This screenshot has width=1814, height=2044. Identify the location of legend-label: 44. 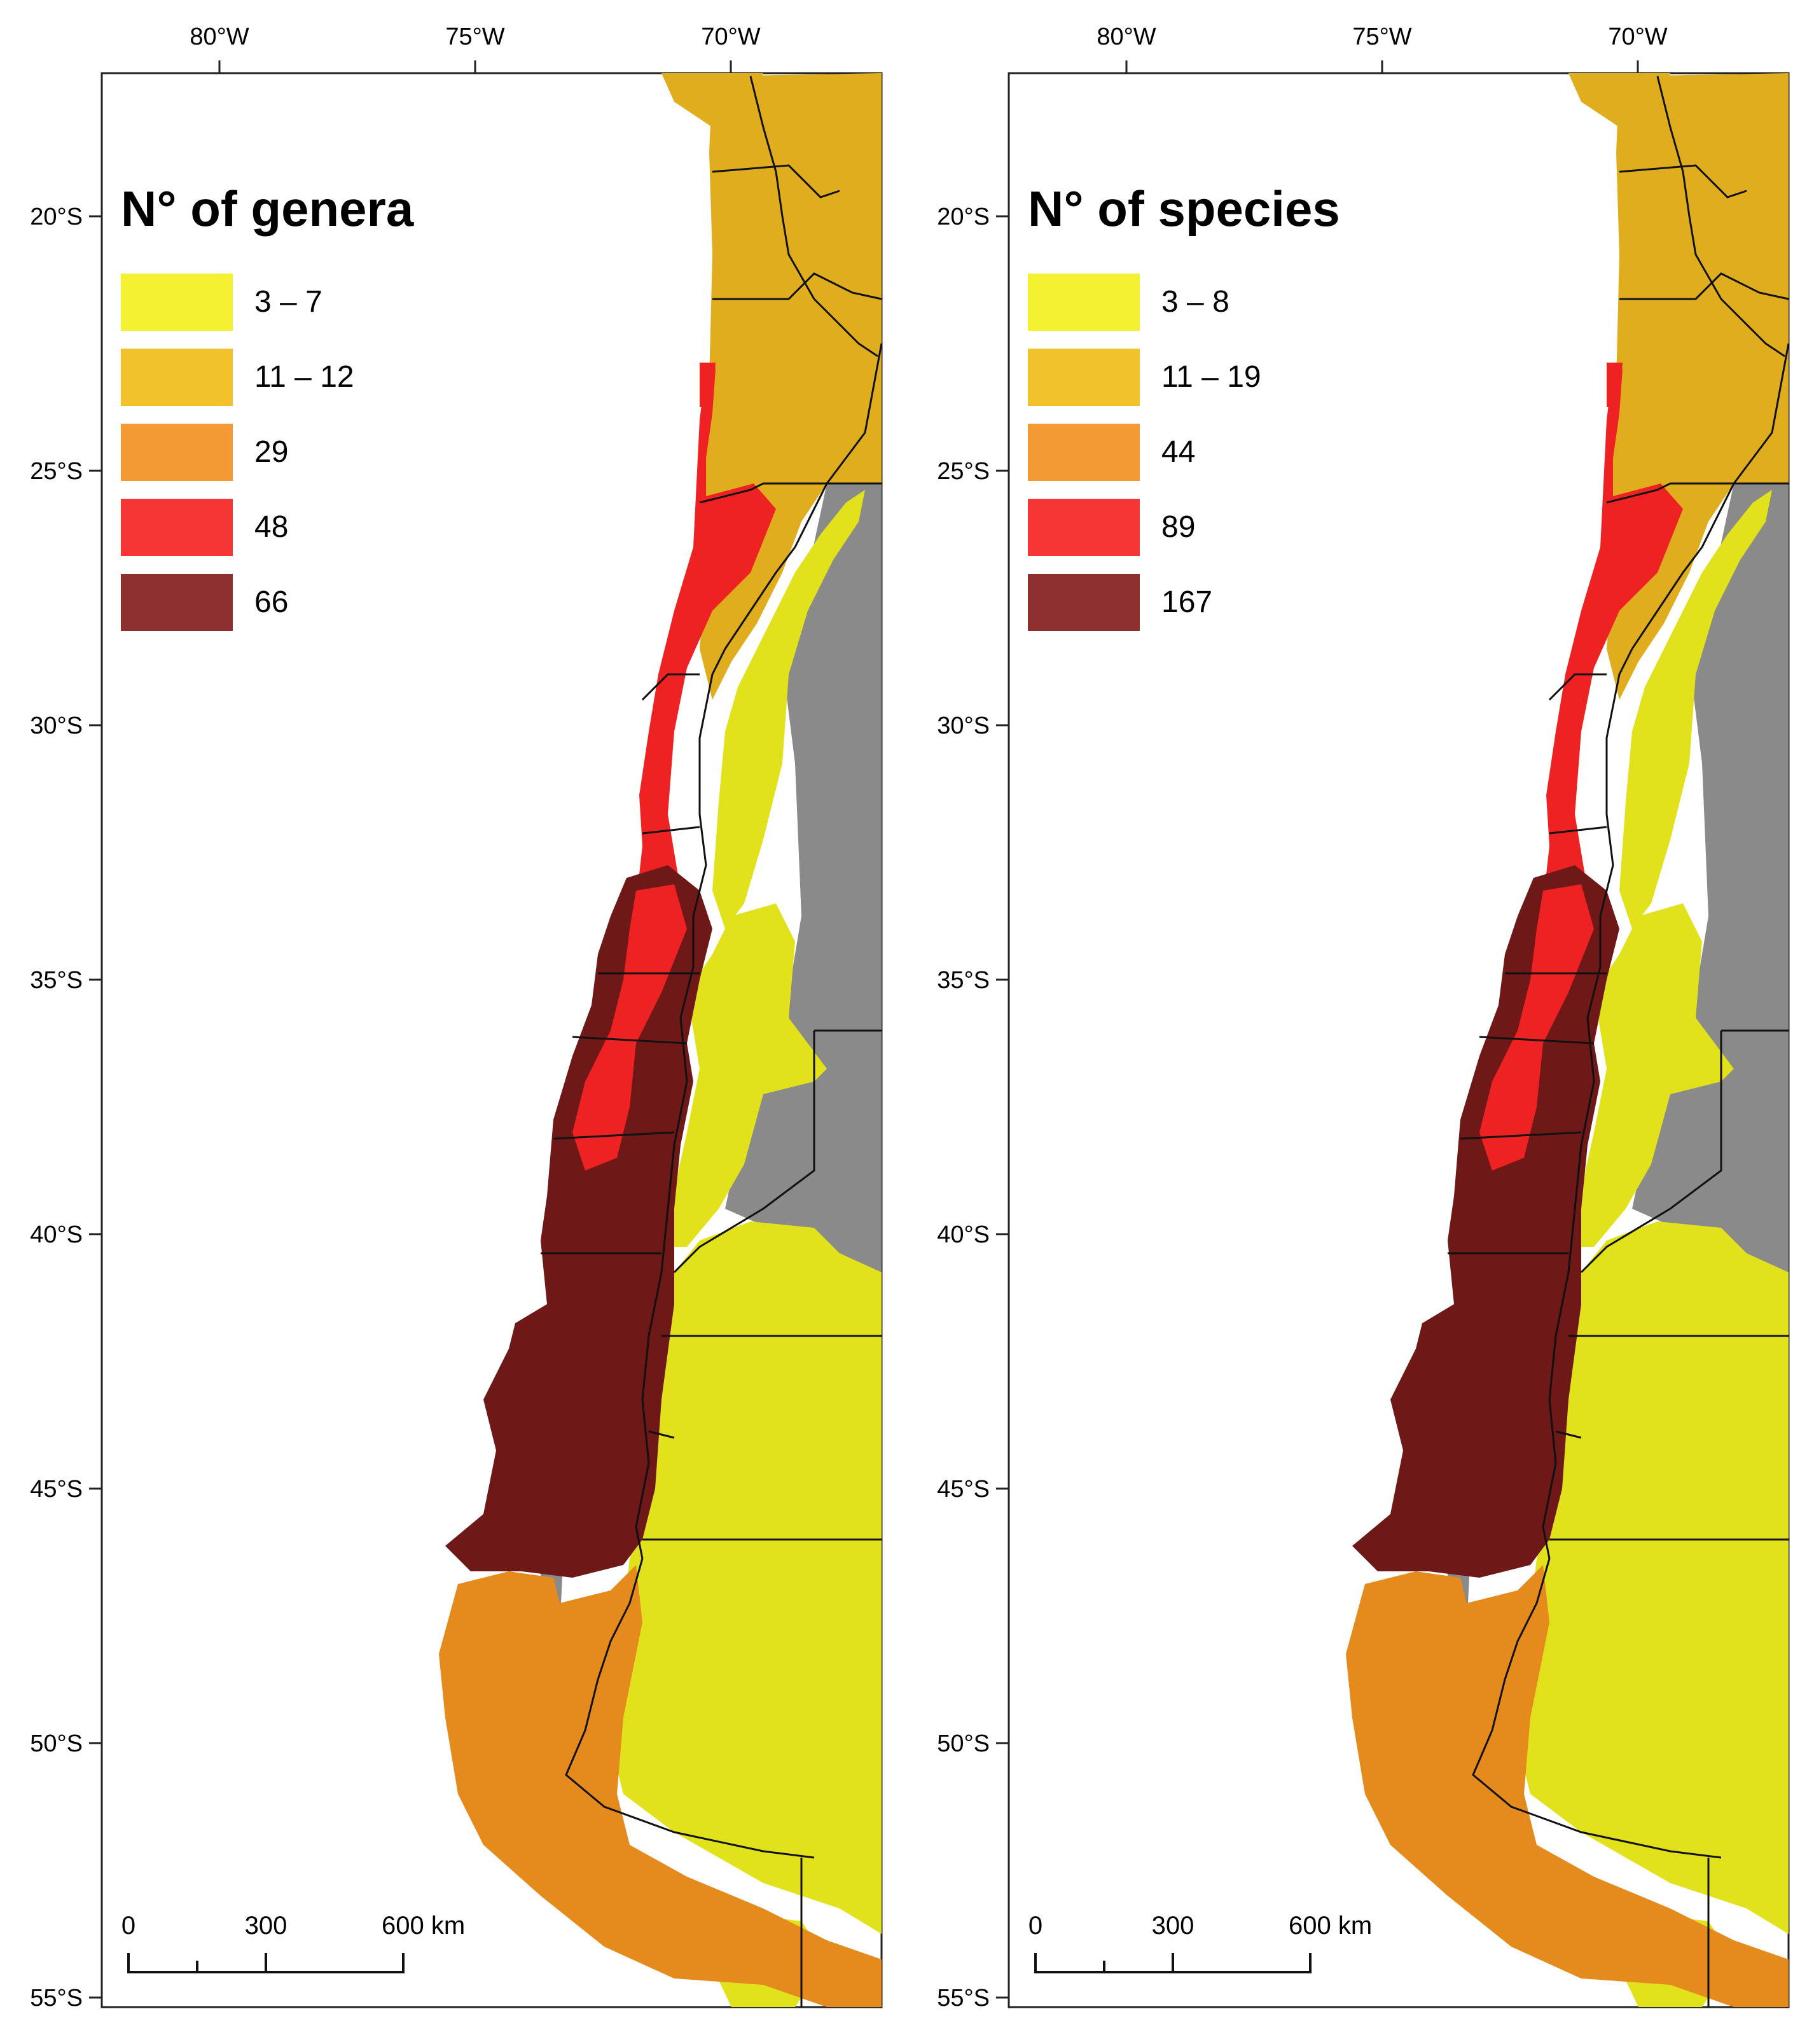
(1178, 452).